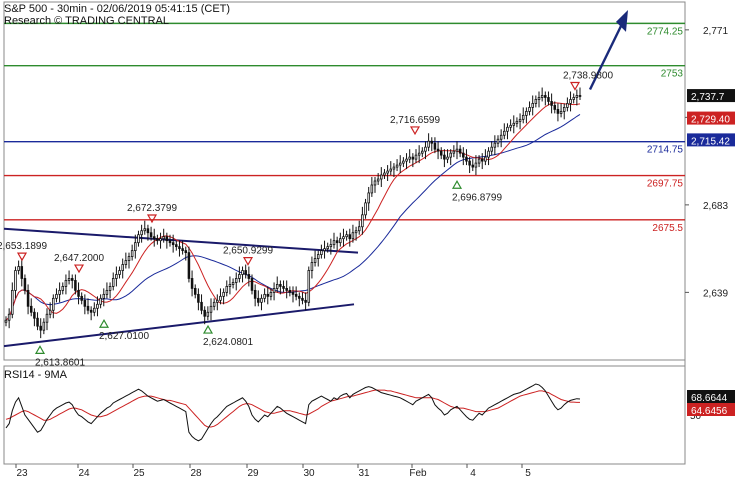 This screenshot has width=735, height=480. I want to click on rsi-tag-rsi-value, so click(711, 396).